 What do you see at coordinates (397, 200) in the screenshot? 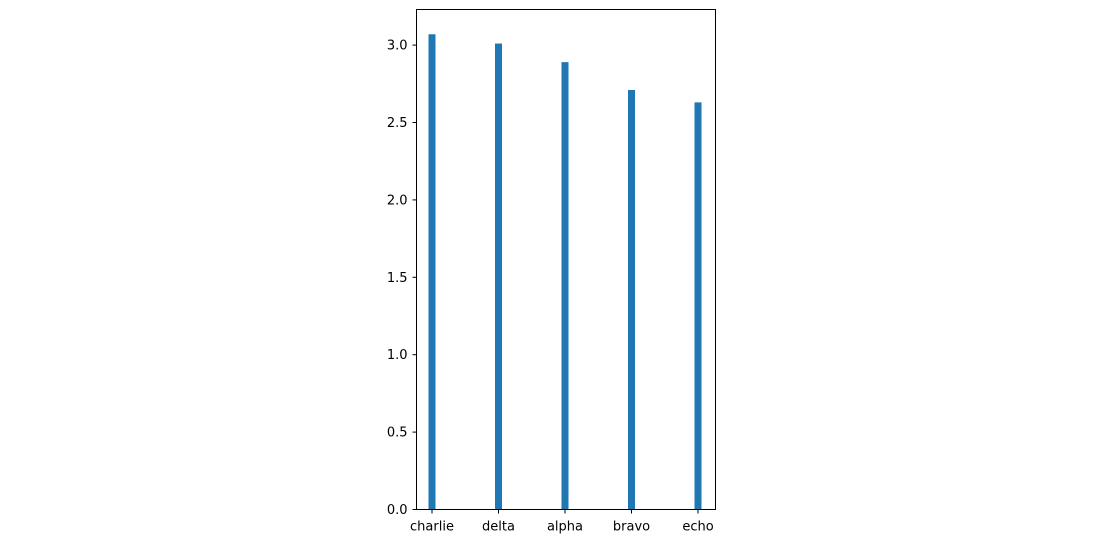
I see `y-tick-label: 2.0` at bounding box center [397, 200].